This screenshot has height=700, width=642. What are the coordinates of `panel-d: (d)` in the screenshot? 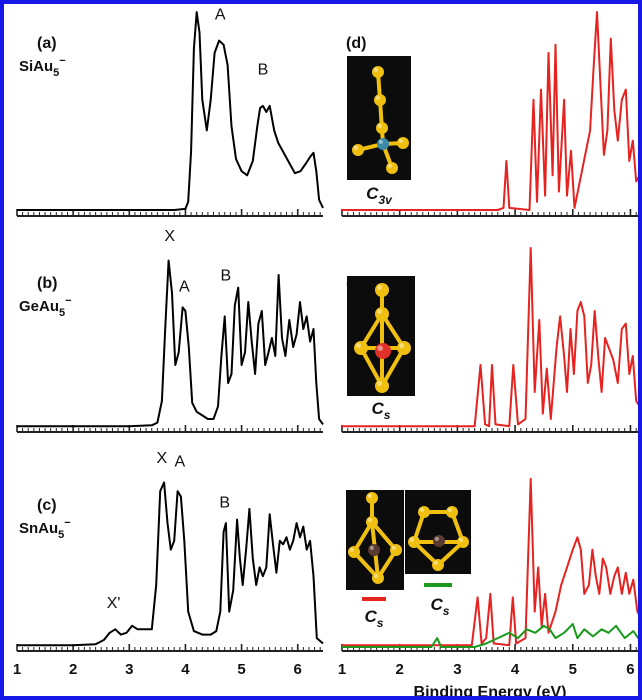 It's located at (491, 114).